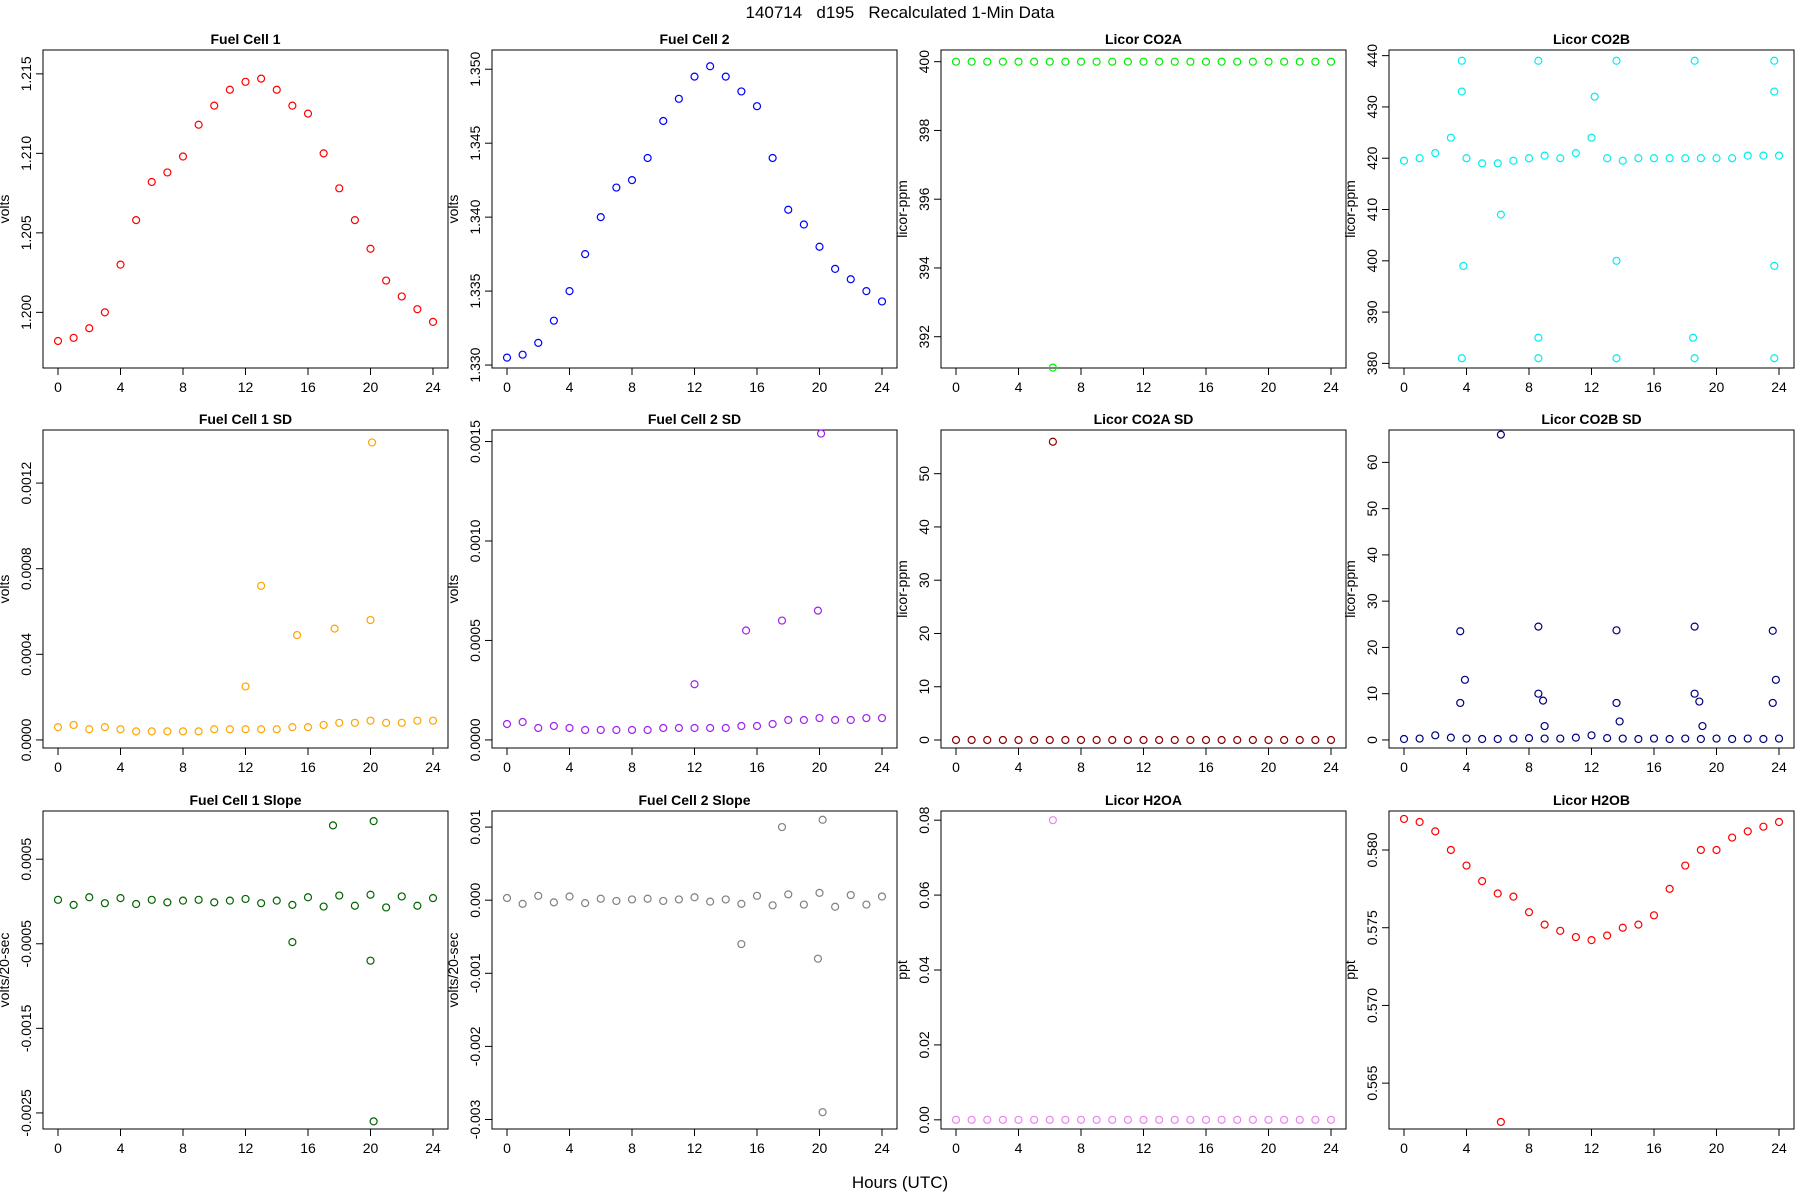  Describe the element at coordinates (924, 268) in the screenshot. I see `y-tick-label: 394` at that location.